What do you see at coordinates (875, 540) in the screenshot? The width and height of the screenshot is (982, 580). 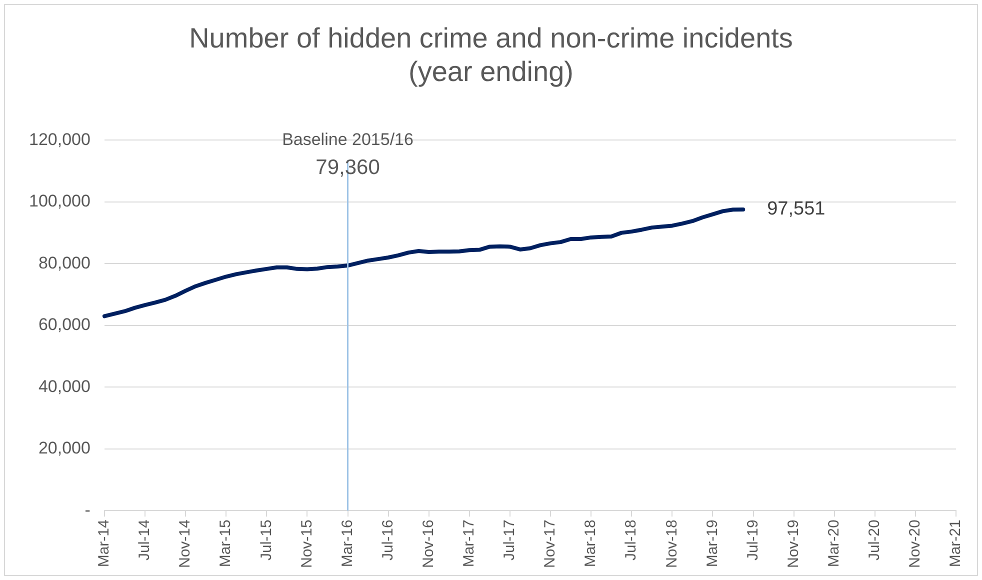 I see `x-tick-label: Jul-20` at bounding box center [875, 540].